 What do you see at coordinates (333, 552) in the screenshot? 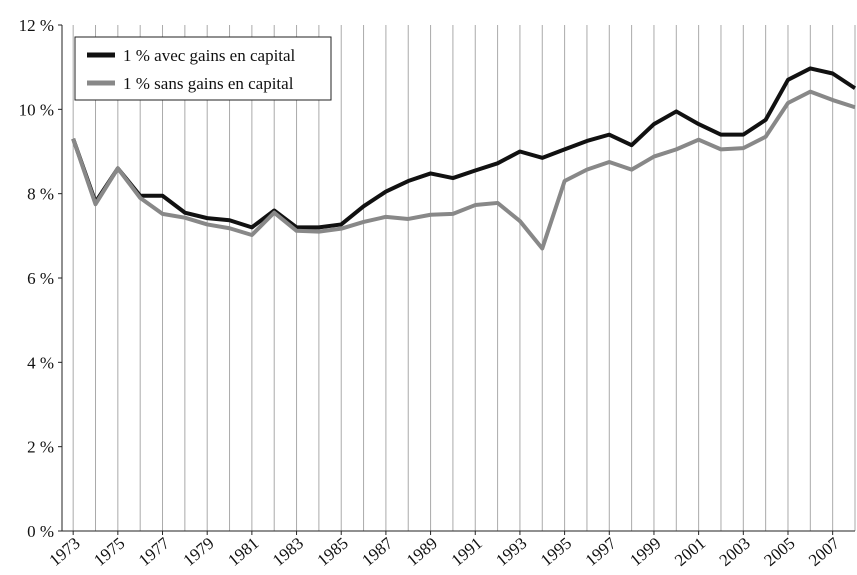
I see `x-tick-label: 1985` at bounding box center [333, 552].